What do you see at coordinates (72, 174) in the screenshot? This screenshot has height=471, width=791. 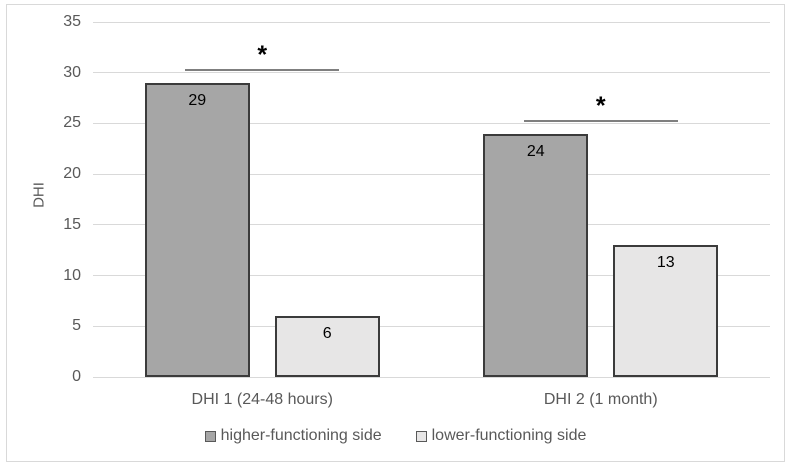 I see `y-axis-tick-label: 20` at bounding box center [72, 174].